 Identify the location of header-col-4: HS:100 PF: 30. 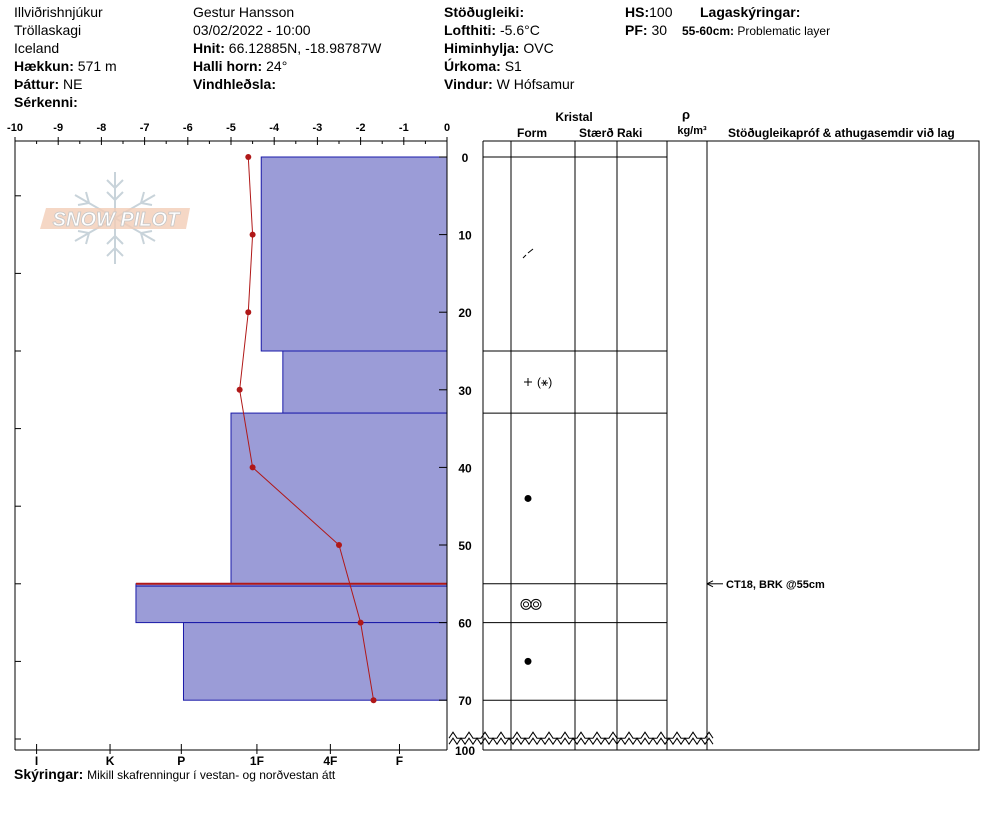
(648, 21).